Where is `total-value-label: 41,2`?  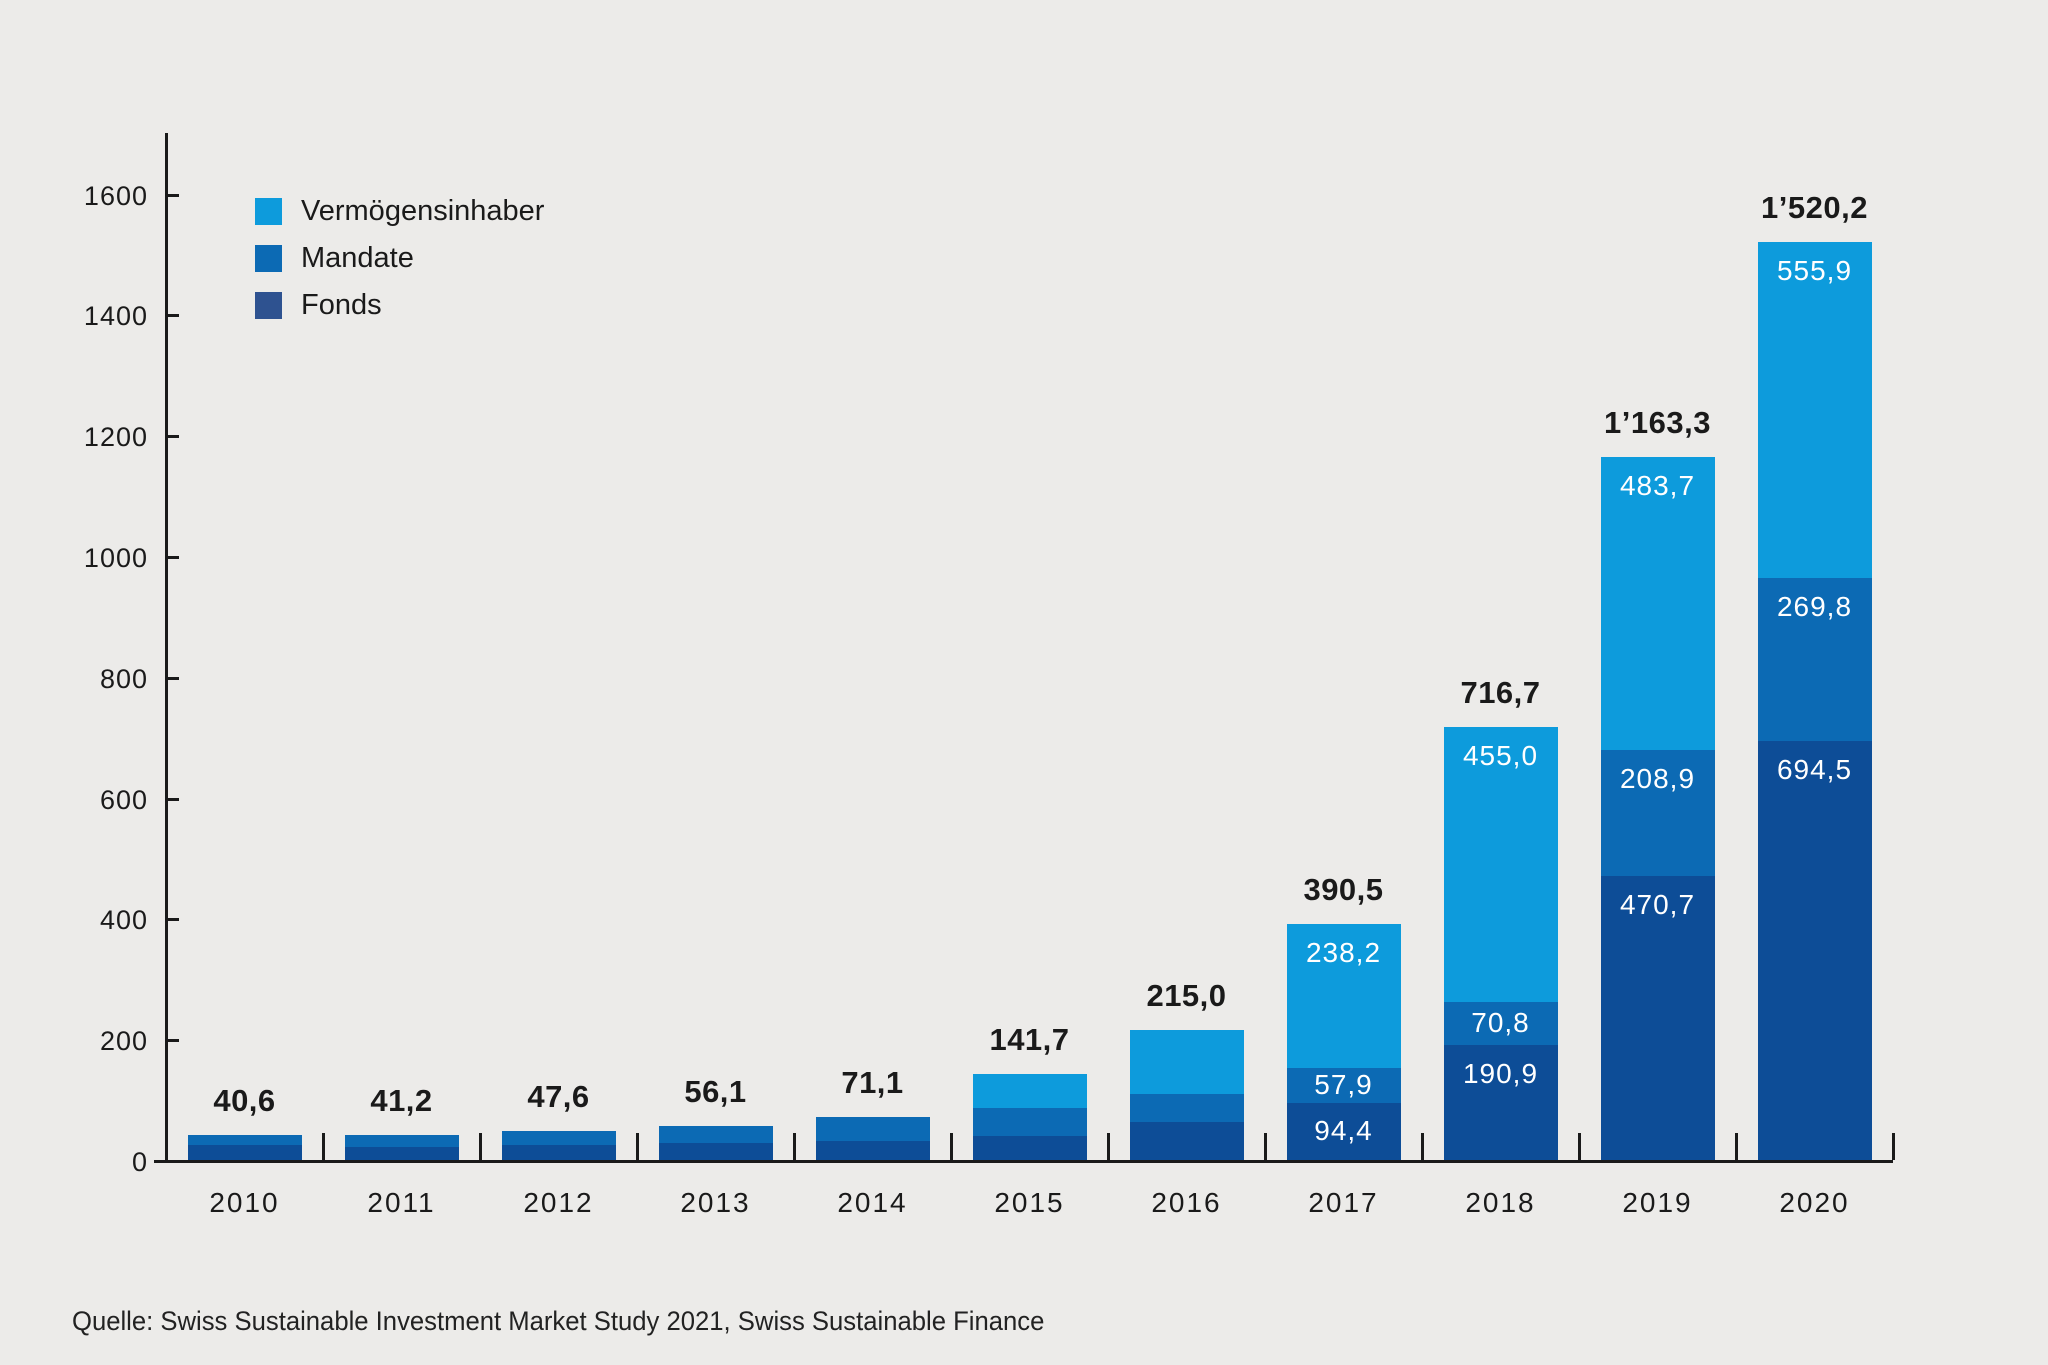
total-value-label: 41,2 is located at coordinates (401, 1101).